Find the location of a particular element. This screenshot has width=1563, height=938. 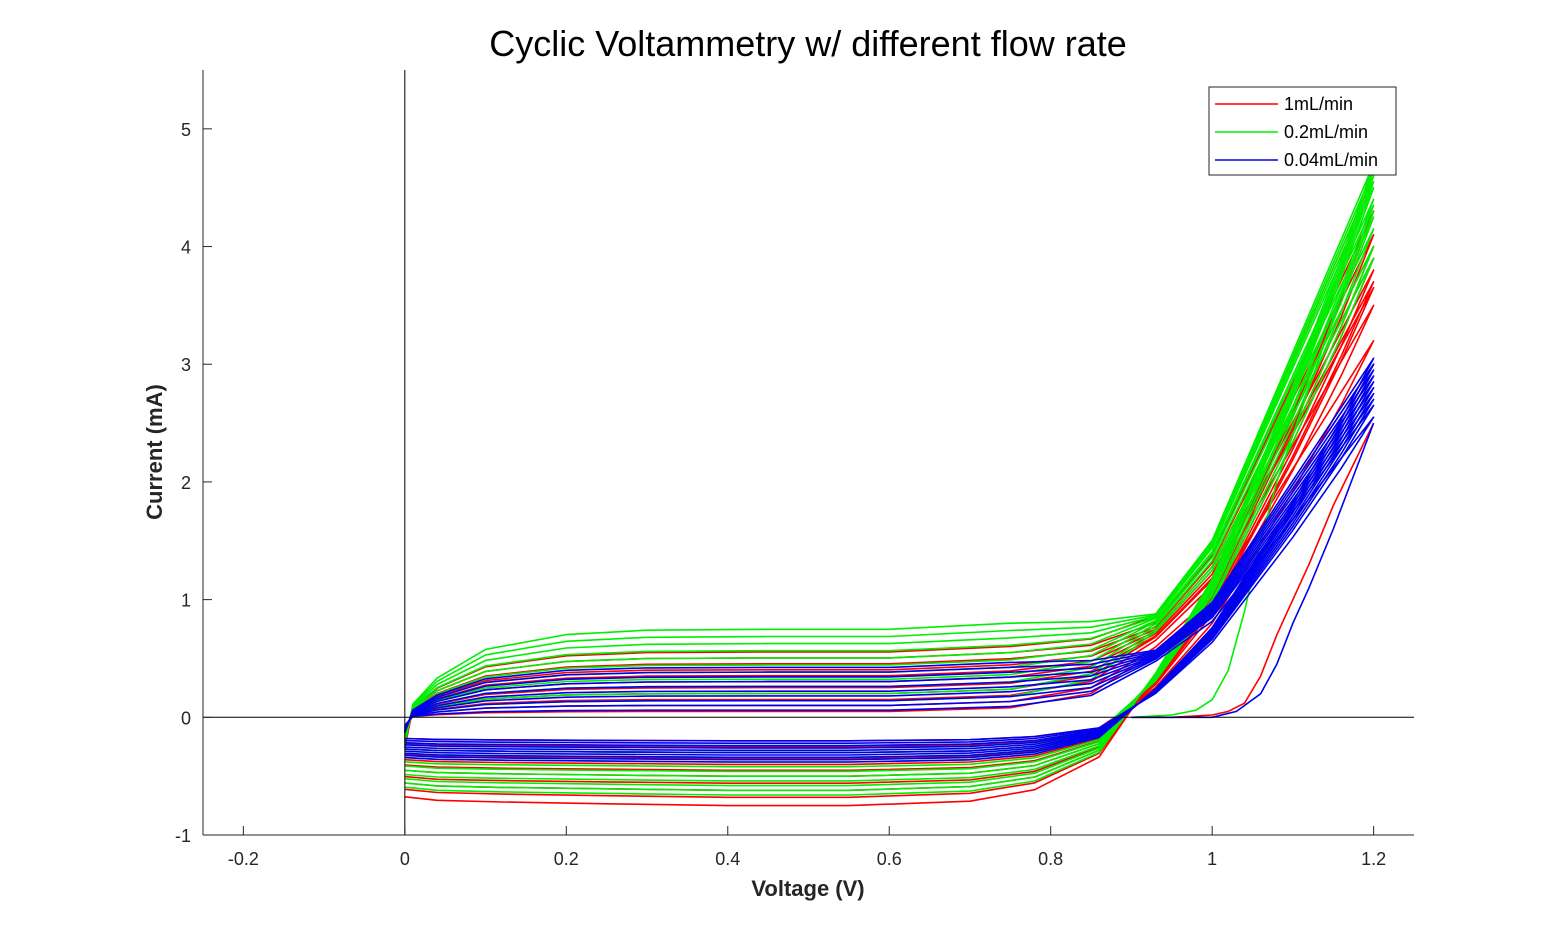

legend-label: 1mL/min is located at coordinates (1318, 104).